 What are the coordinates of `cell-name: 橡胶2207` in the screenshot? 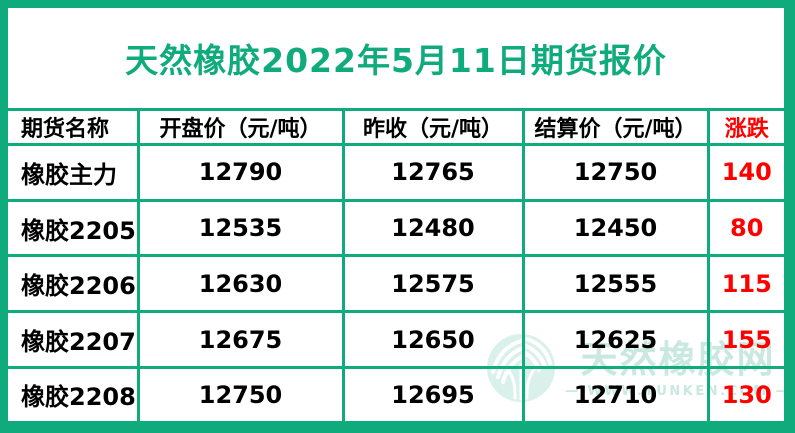 It's located at (74, 339).